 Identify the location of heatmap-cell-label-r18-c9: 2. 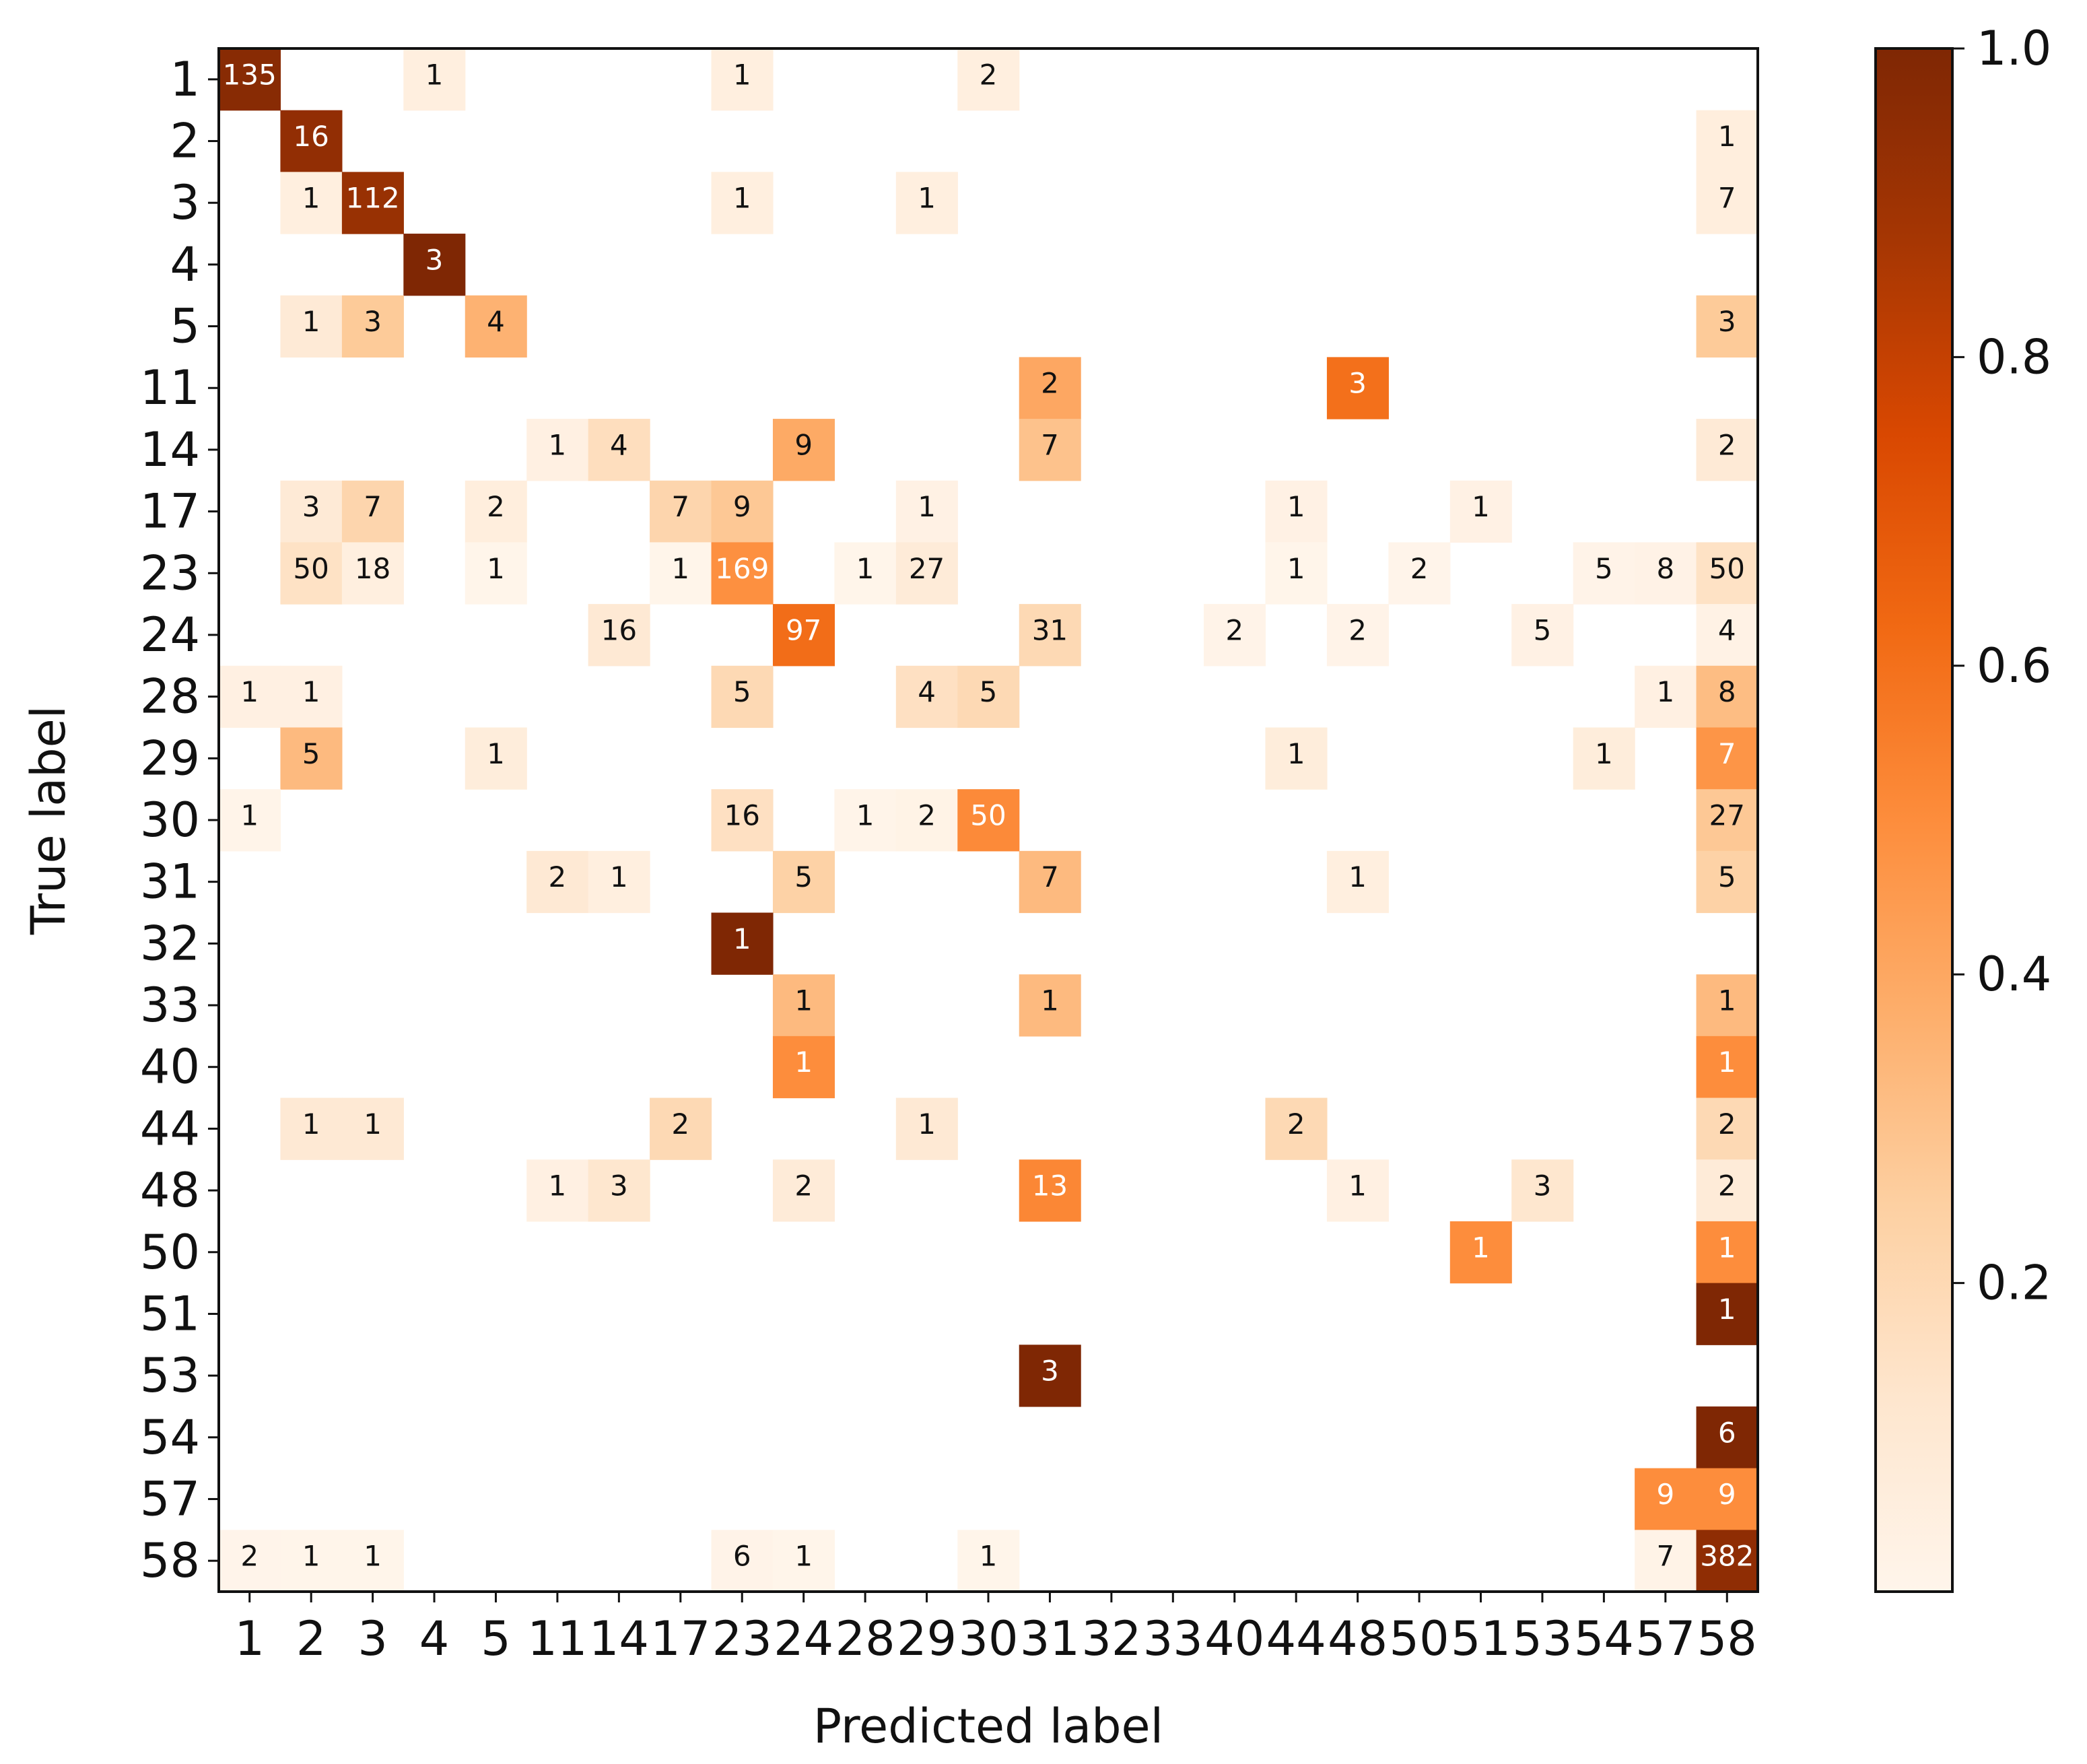
(803, 1185).